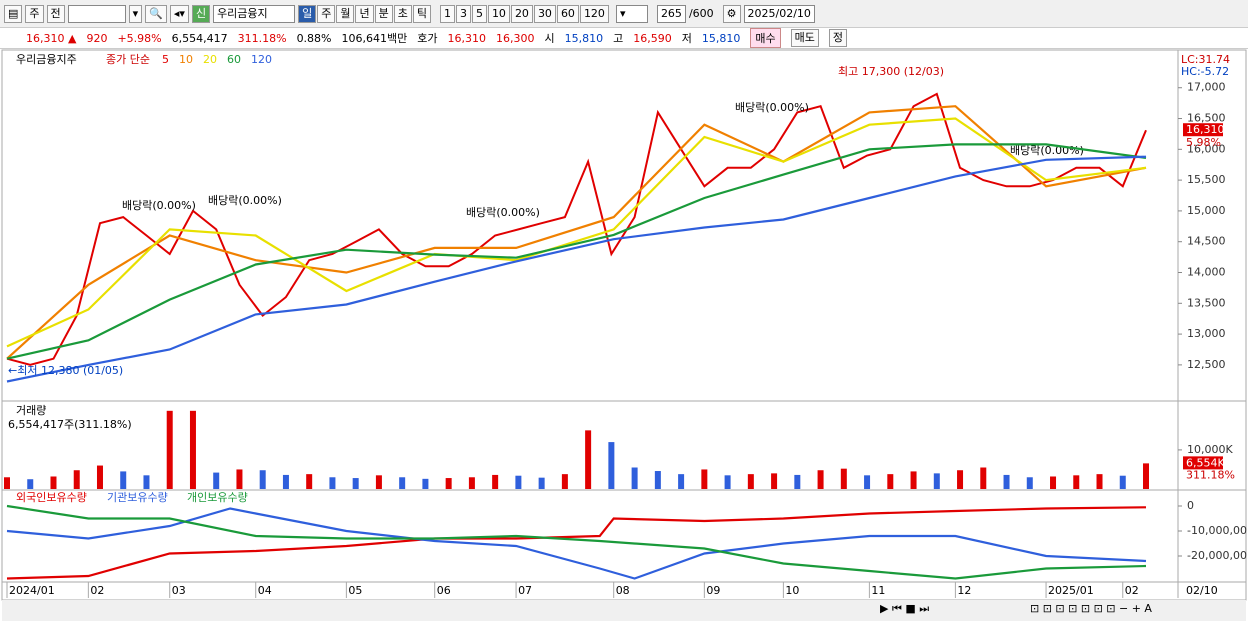 This screenshot has height=621, width=1248. Describe the element at coordinates (179, 13) in the screenshot. I see `sound: ◂▾` at that location.